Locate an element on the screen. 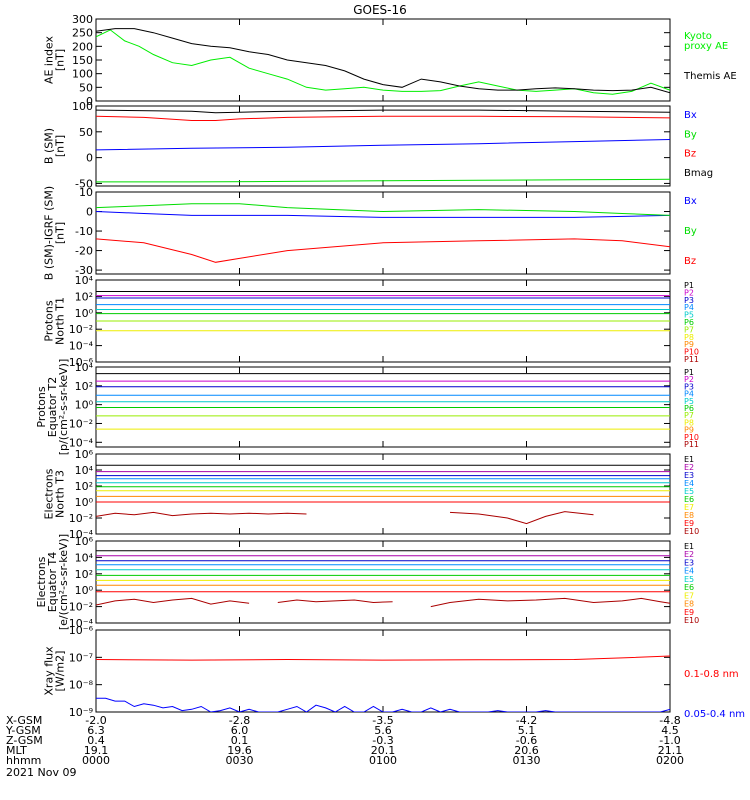 The width and height of the screenshot is (750, 800). legend-label: E10 is located at coordinates (691, 620).